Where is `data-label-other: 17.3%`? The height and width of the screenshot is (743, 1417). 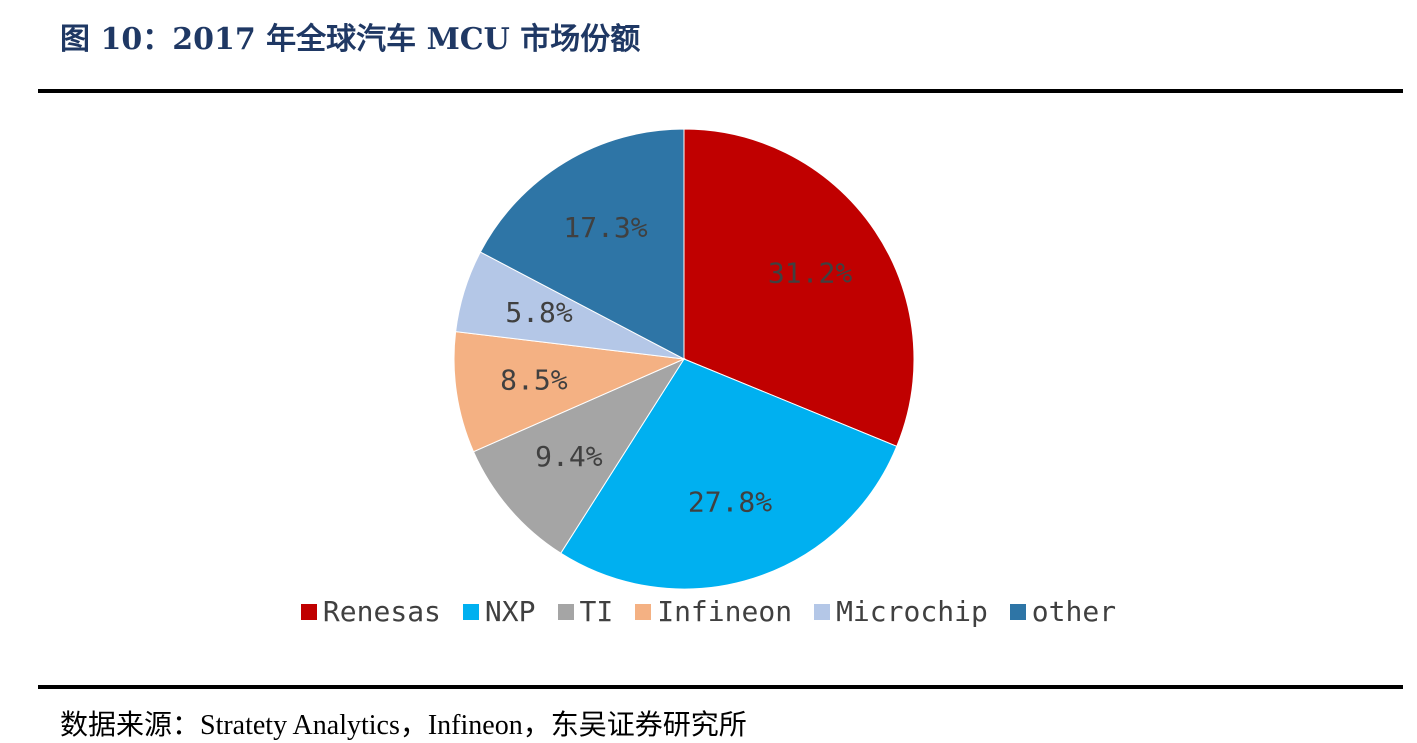
data-label-other: 17.3% is located at coordinates (605, 227).